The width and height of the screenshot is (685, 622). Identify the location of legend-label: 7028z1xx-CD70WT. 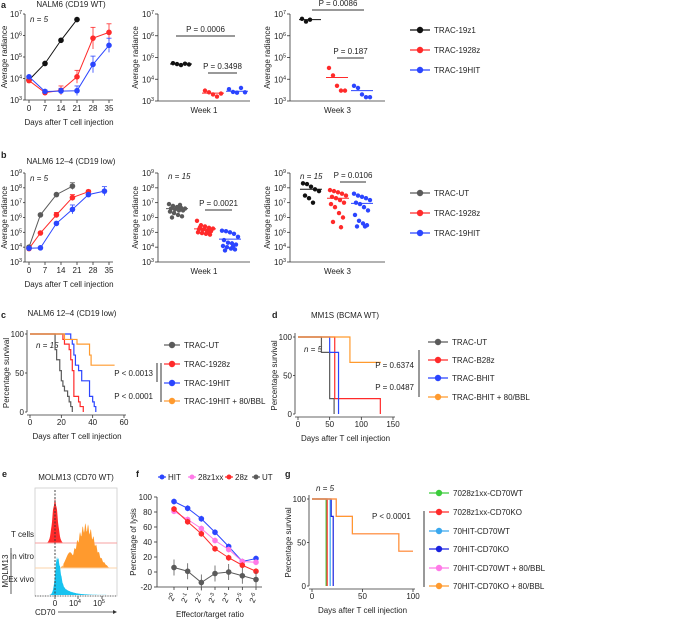
(488, 493).